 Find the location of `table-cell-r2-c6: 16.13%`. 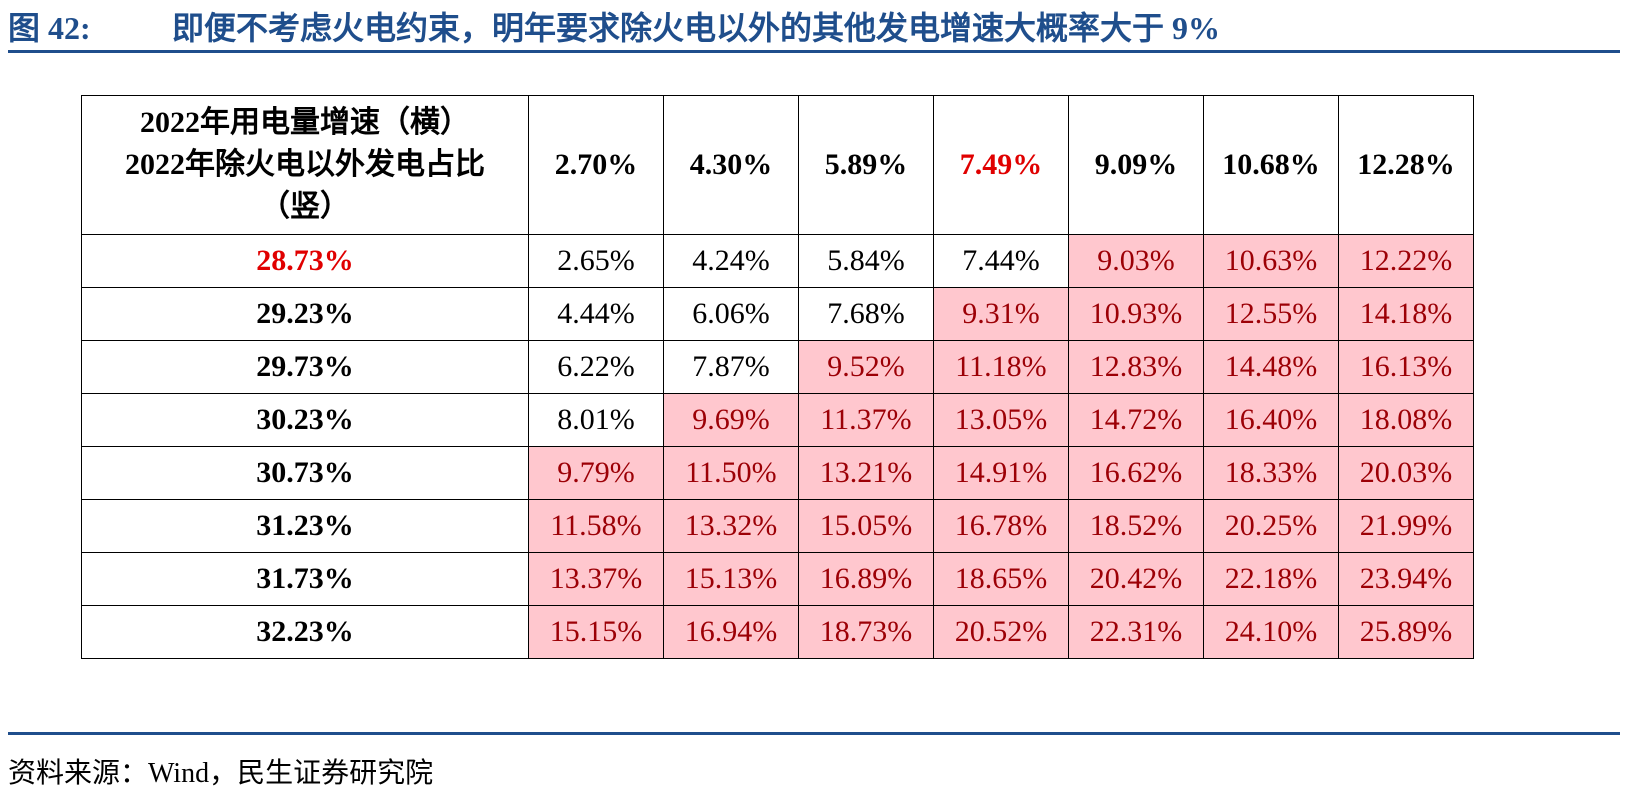

table-cell-r2-c6: 16.13% is located at coordinates (1406, 367).